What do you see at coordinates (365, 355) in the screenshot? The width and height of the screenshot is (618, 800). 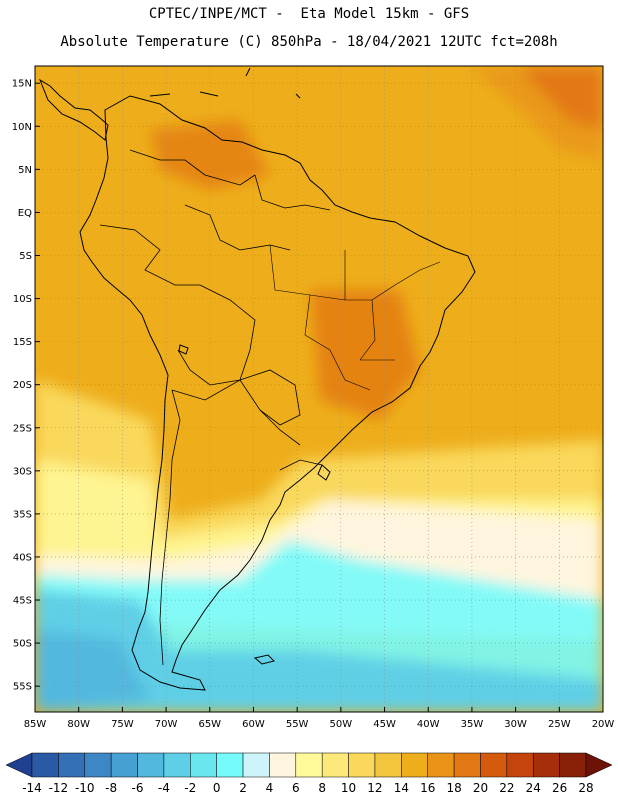 I see `field-hot-brazil` at bounding box center [365, 355].